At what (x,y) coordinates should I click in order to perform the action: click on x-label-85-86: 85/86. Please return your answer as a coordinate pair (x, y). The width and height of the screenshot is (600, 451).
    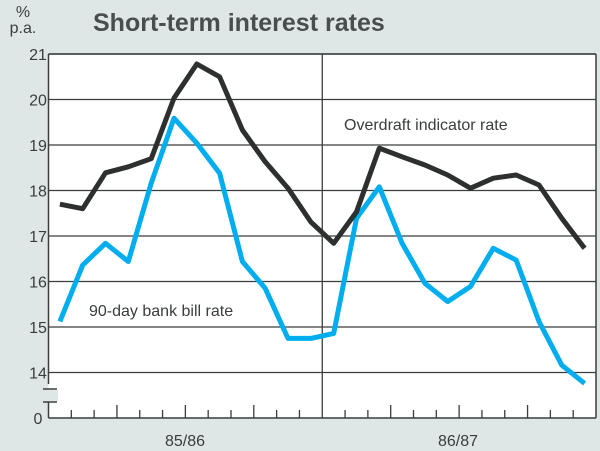
    Looking at the image, I should click on (185, 441).